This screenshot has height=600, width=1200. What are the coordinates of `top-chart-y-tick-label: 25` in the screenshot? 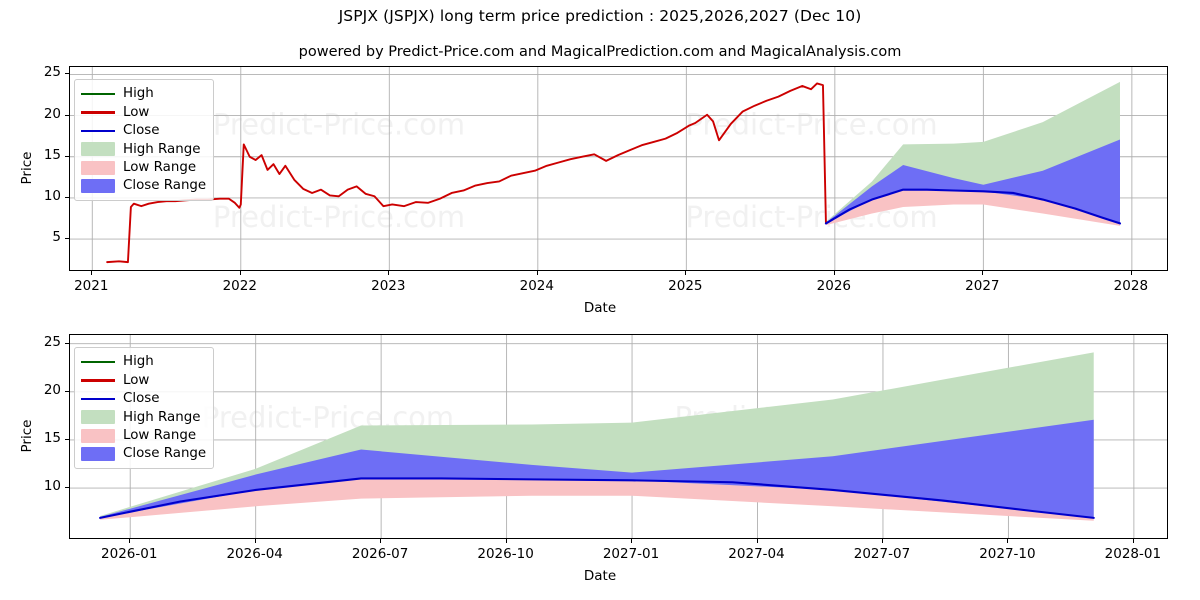 It's located at (52, 72).